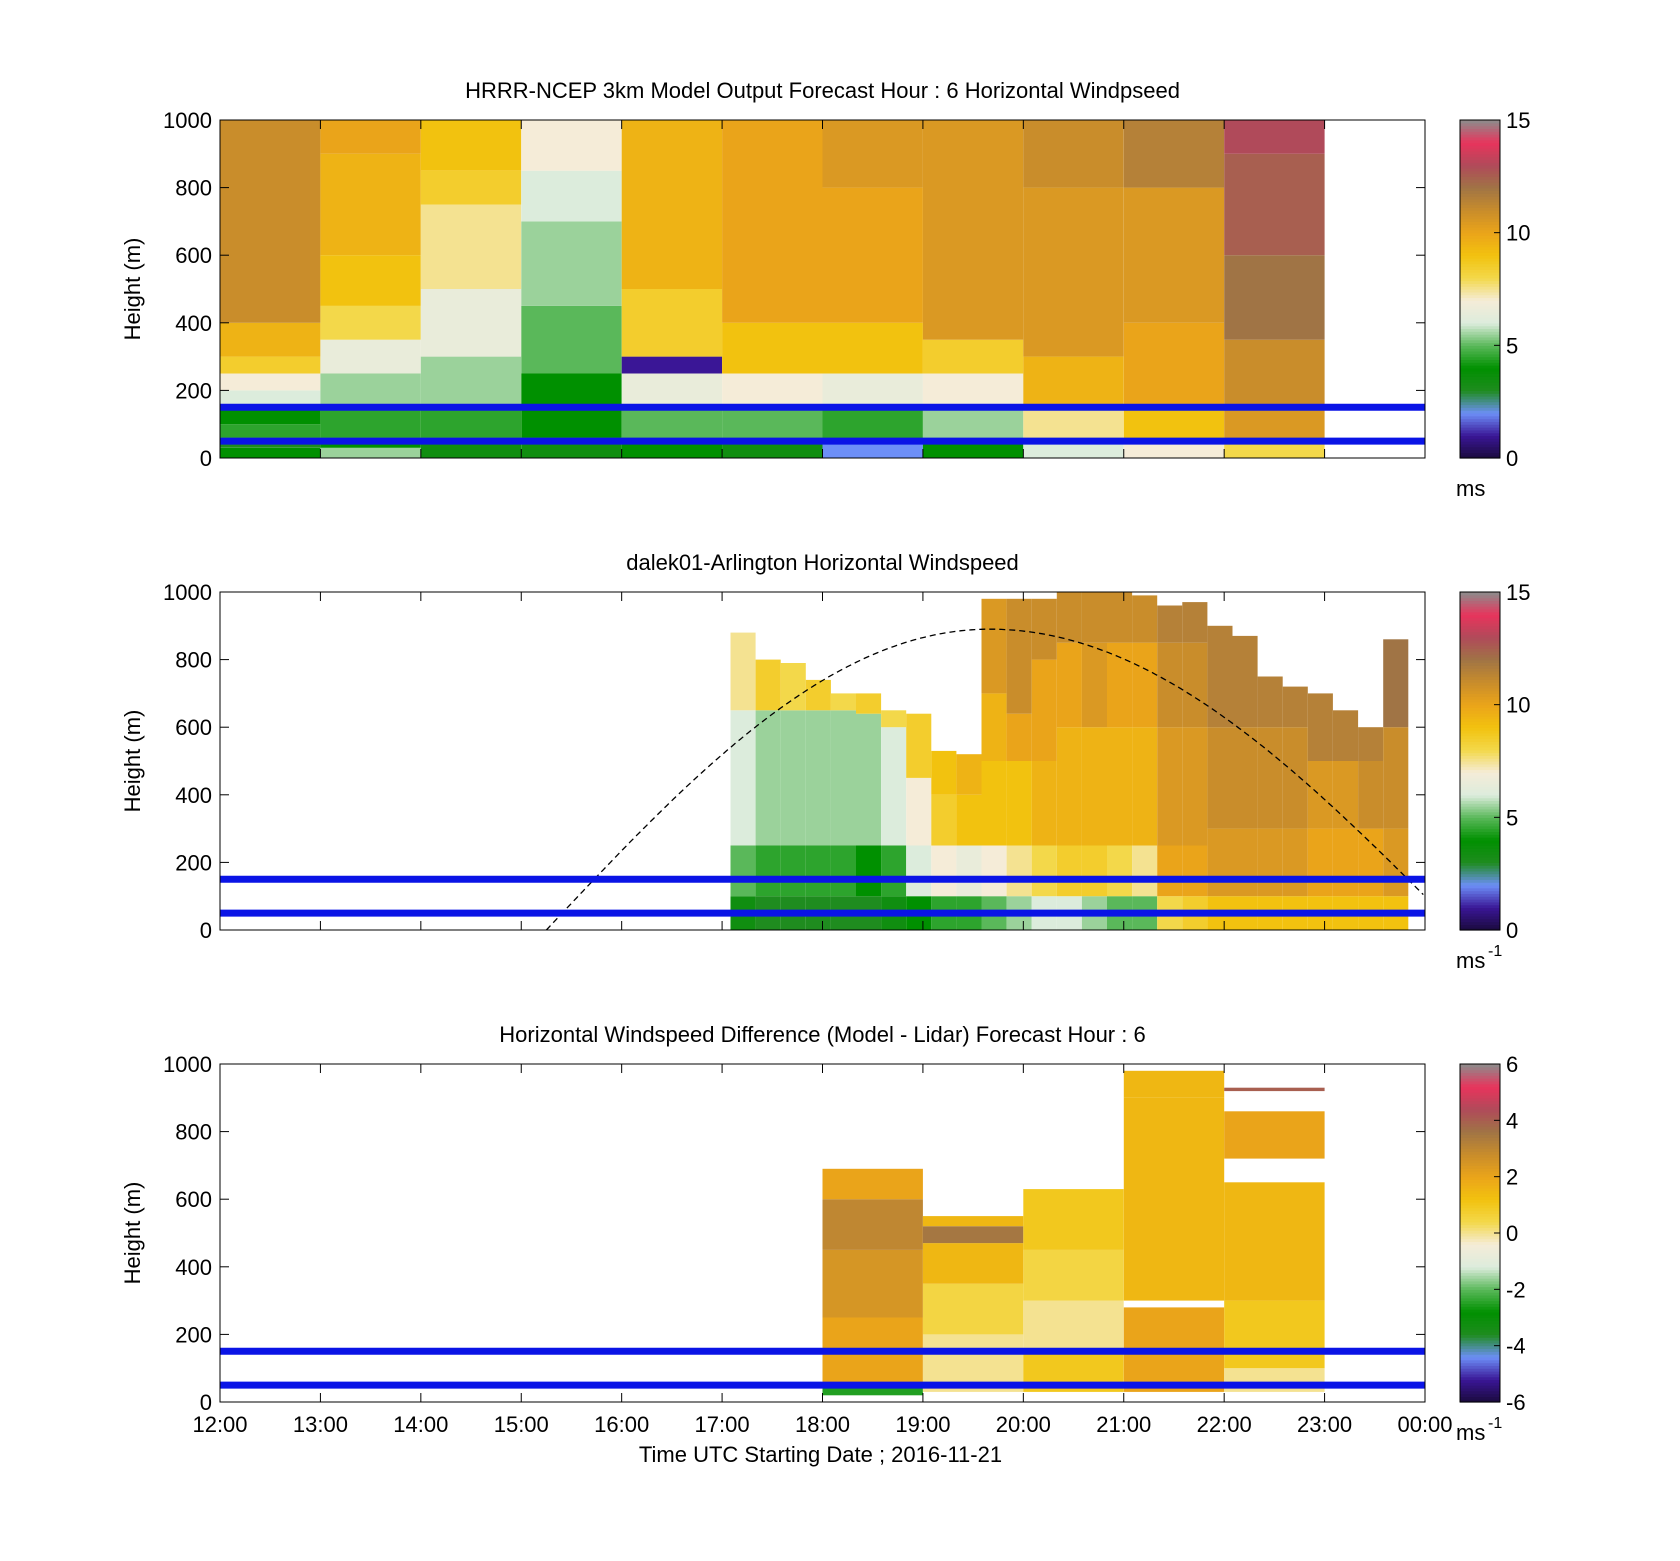 The width and height of the screenshot is (1680, 1561). I want to click on y-axis-label: Height (m), so click(132, 761).